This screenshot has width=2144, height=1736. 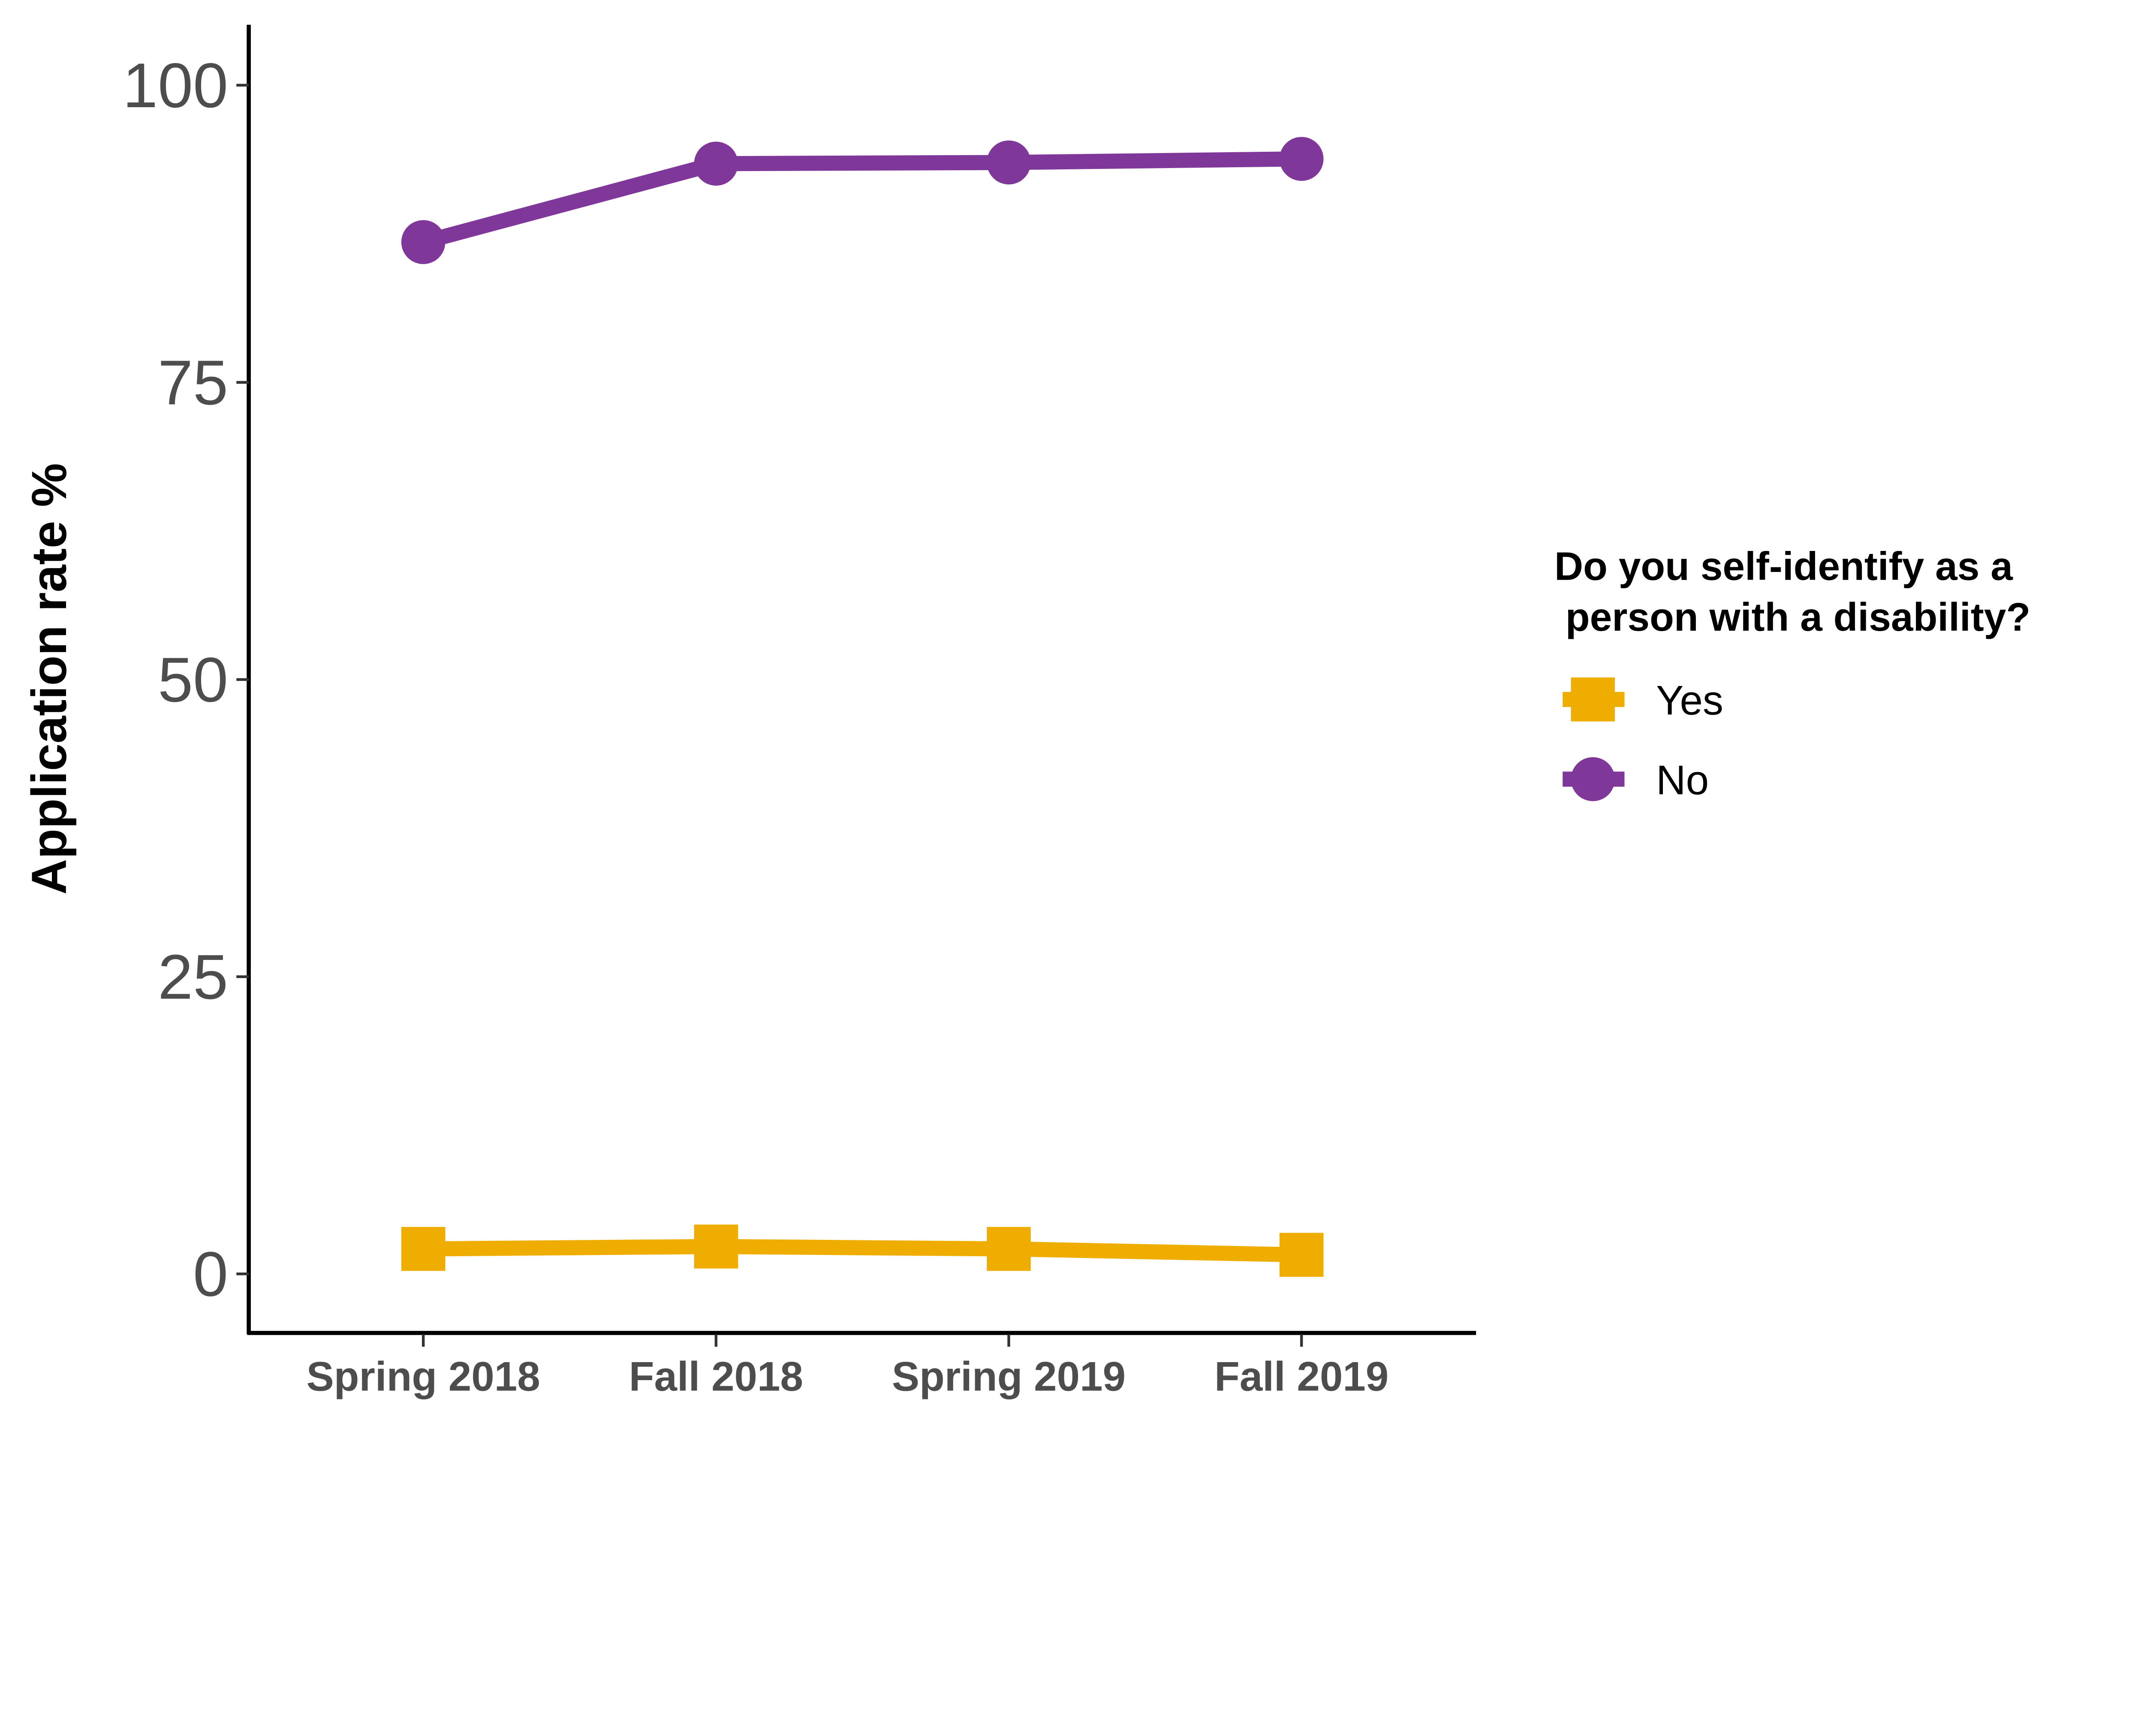 What do you see at coordinates (1683, 780) in the screenshot?
I see `legend-label: No` at bounding box center [1683, 780].